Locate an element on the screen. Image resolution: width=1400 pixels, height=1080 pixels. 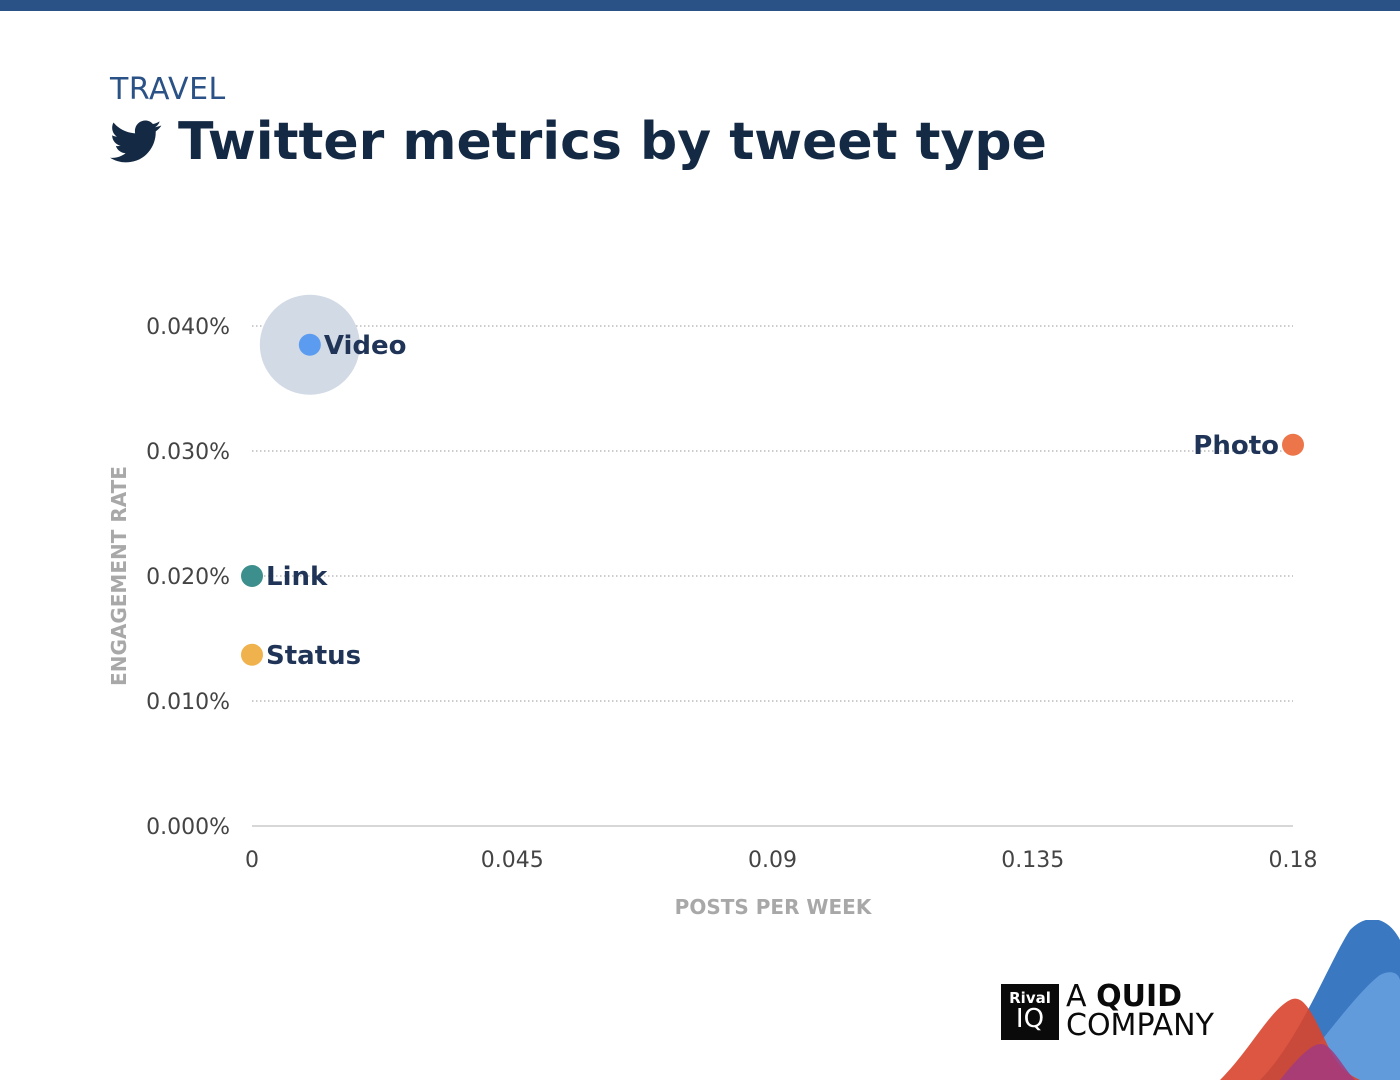
title-row: Twitter metrics by tweet type is located at coordinates (578, 142).